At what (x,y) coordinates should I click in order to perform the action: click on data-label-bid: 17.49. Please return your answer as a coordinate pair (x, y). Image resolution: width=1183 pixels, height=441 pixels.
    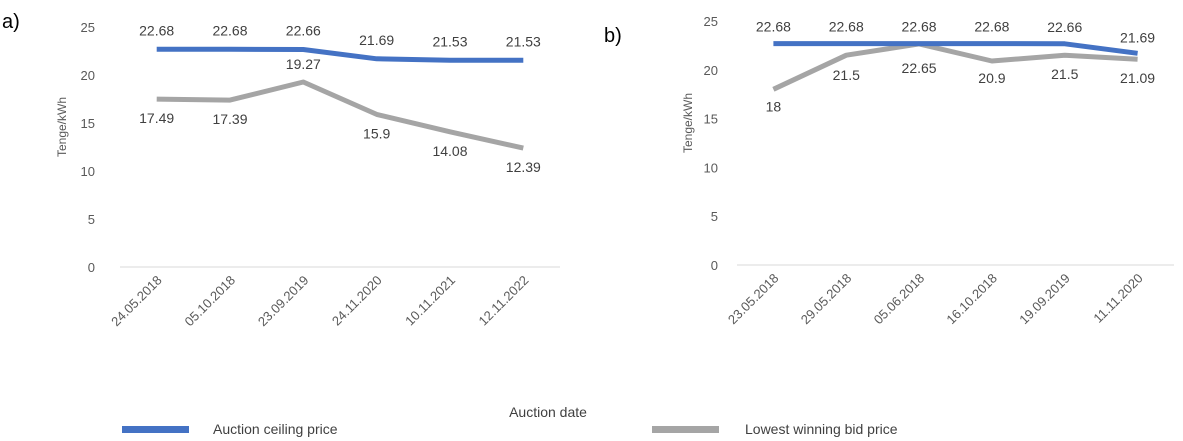
    Looking at the image, I should click on (156, 118).